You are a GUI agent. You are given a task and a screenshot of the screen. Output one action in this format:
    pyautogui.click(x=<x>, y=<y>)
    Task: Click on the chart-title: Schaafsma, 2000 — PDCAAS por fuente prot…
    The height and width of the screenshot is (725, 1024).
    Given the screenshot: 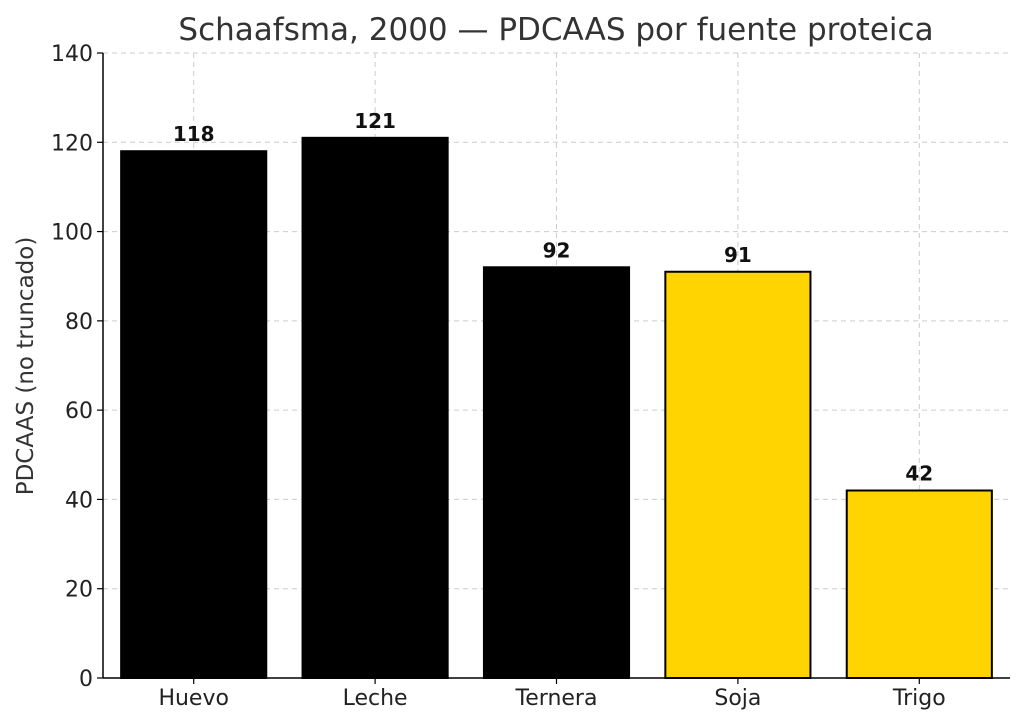 What is the action you would take?
    pyautogui.click(x=555, y=30)
    